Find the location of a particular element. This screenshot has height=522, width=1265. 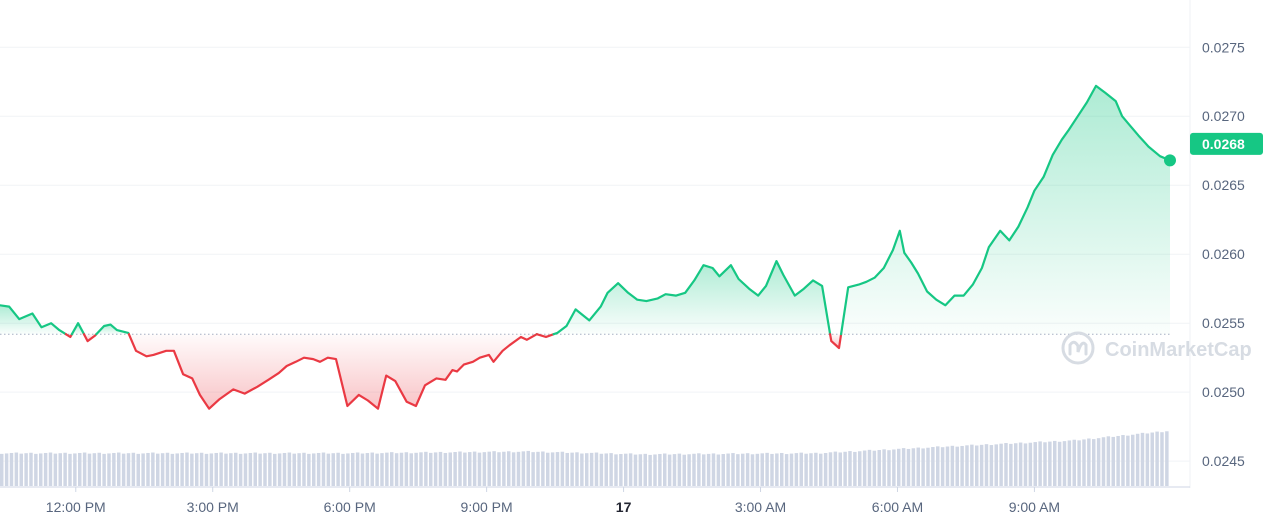

x-tick-label: 9:00 PM is located at coordinates (487, 507).